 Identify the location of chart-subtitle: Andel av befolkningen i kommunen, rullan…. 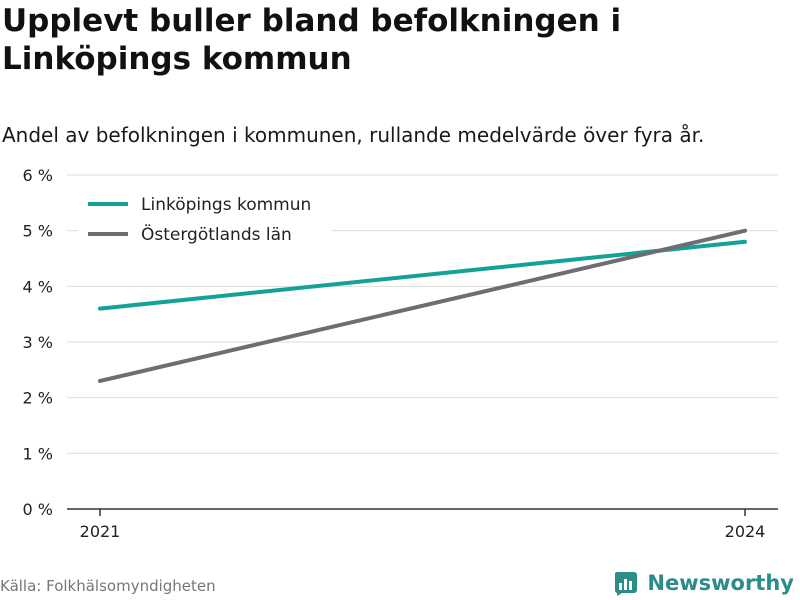
(353, 135).